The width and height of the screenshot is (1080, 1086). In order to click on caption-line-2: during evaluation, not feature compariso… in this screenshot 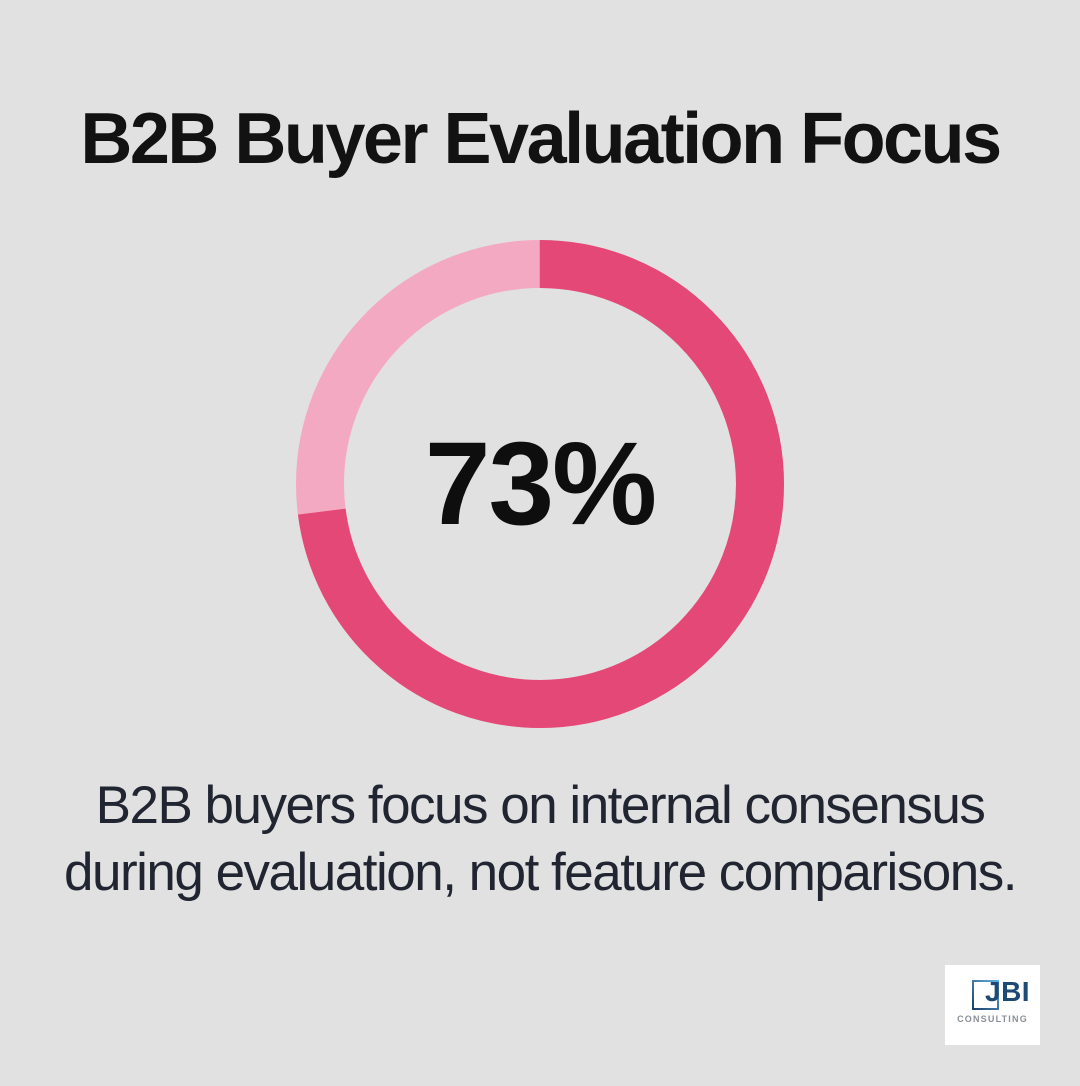, I will do `click(540, 872)`.